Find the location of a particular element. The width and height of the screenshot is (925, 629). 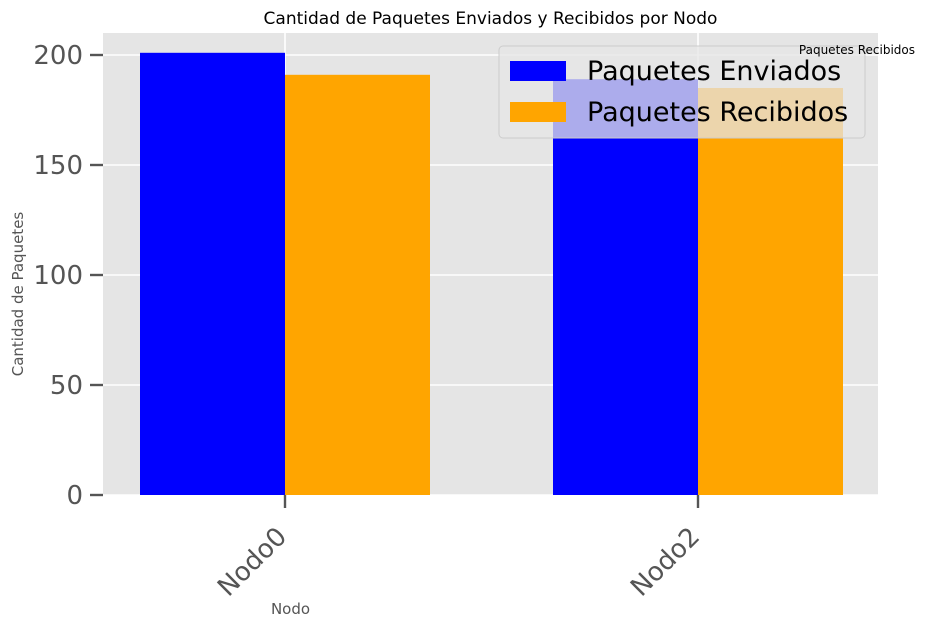

y-tick-label: 150 is located at coordinates (58, 166).